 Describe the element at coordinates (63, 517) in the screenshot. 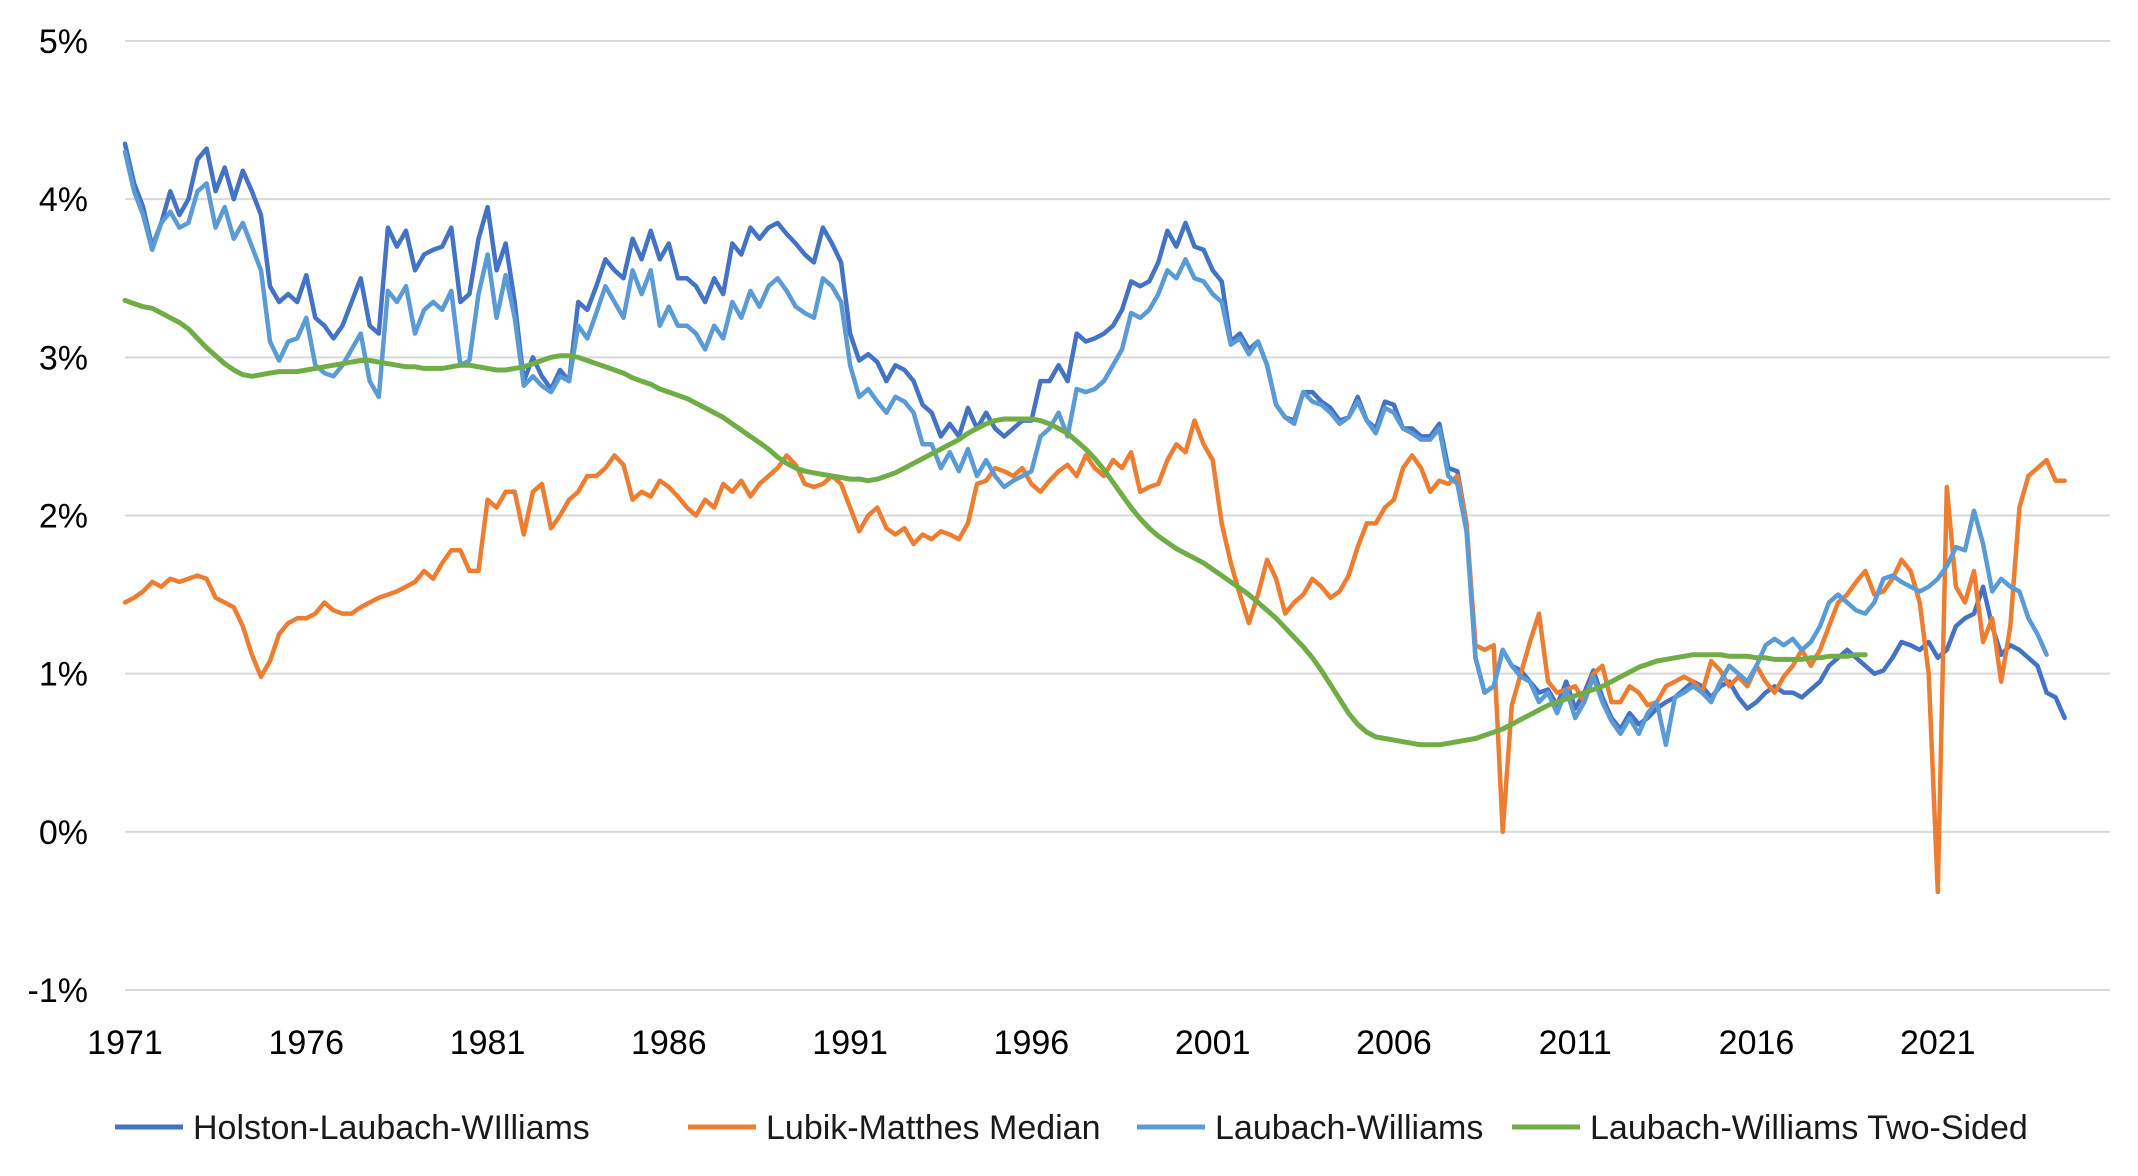

I see `y-tick-label: 2%` at that location.